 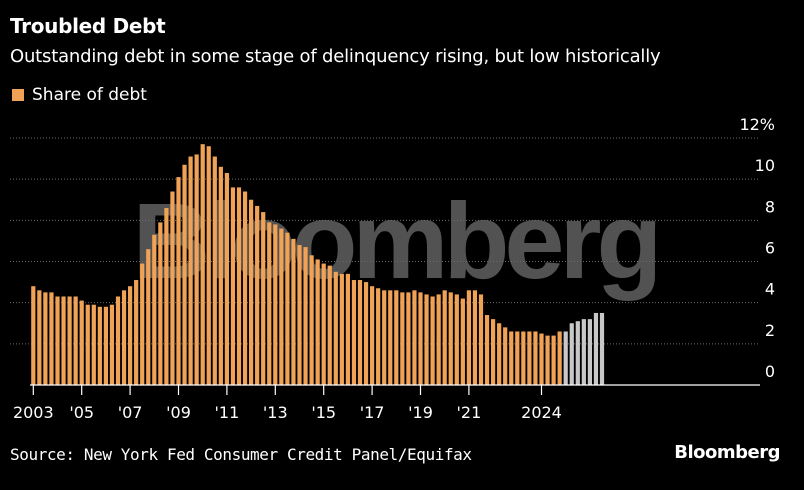 I want to click on y-tick-label: 8, so click(x=770, y=206).